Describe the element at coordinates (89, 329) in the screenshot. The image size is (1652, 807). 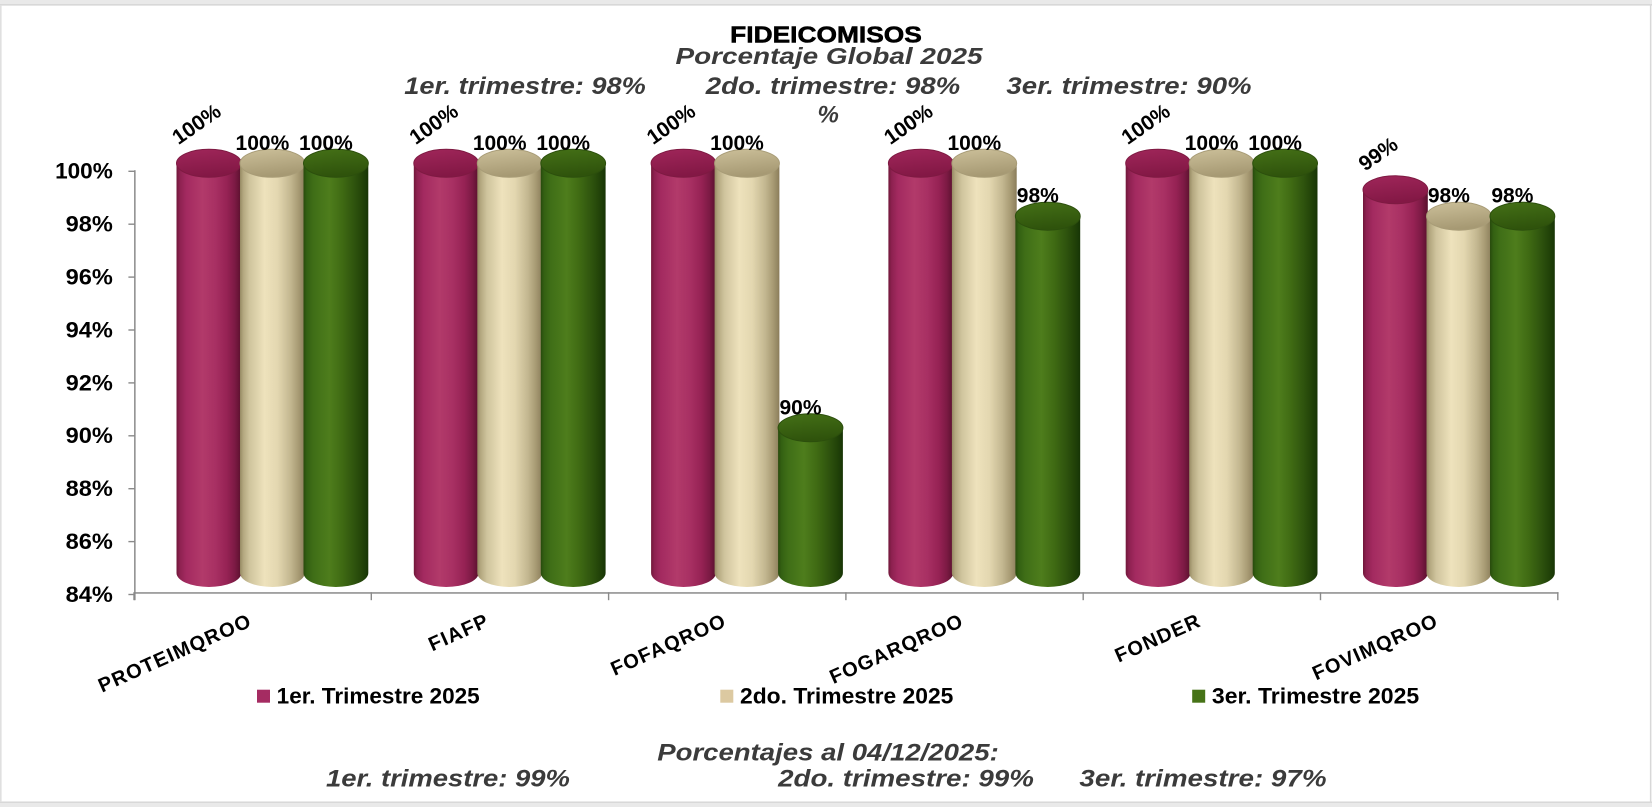
I see `svg-text: 94%` at that location.